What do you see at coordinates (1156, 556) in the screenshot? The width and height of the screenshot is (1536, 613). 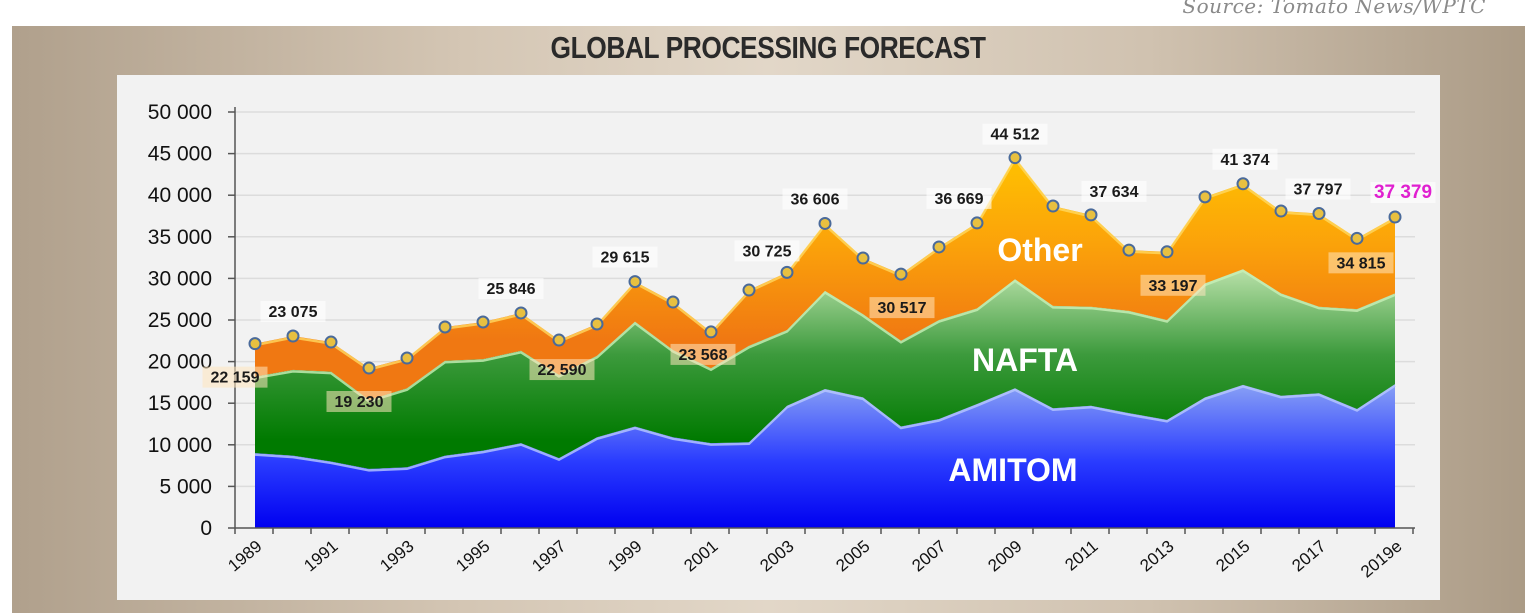 I see `x-tick-label: 2013` at bounding box center [1156, 556].